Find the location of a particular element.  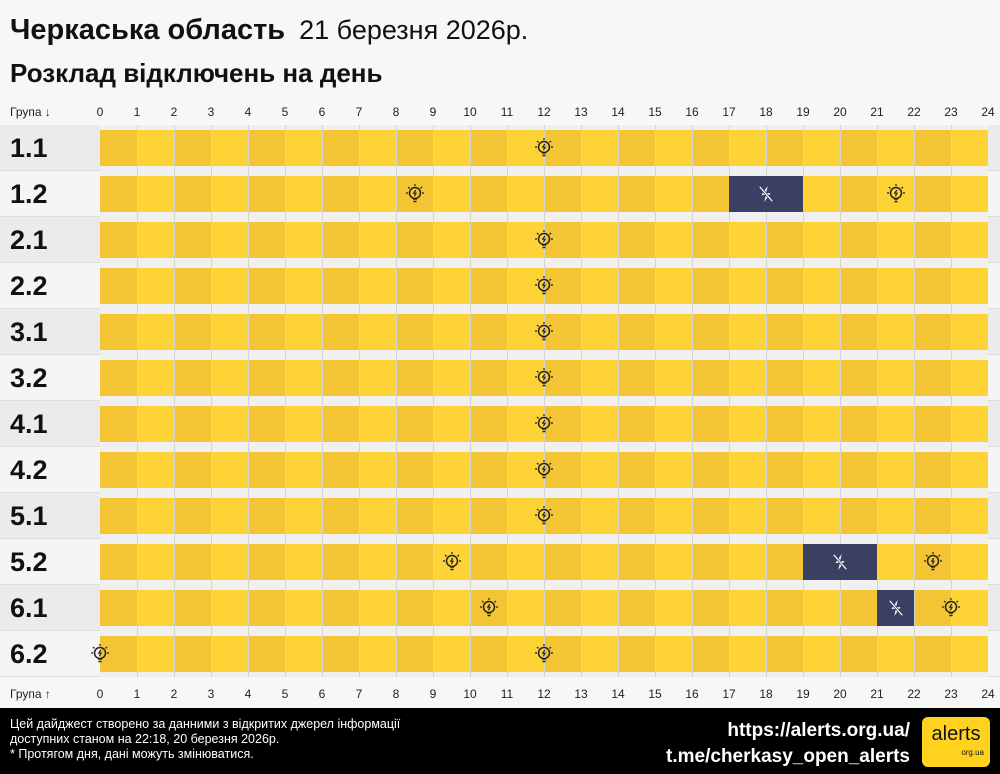

group-row: 4.2 is located at coordinates (500, 470).